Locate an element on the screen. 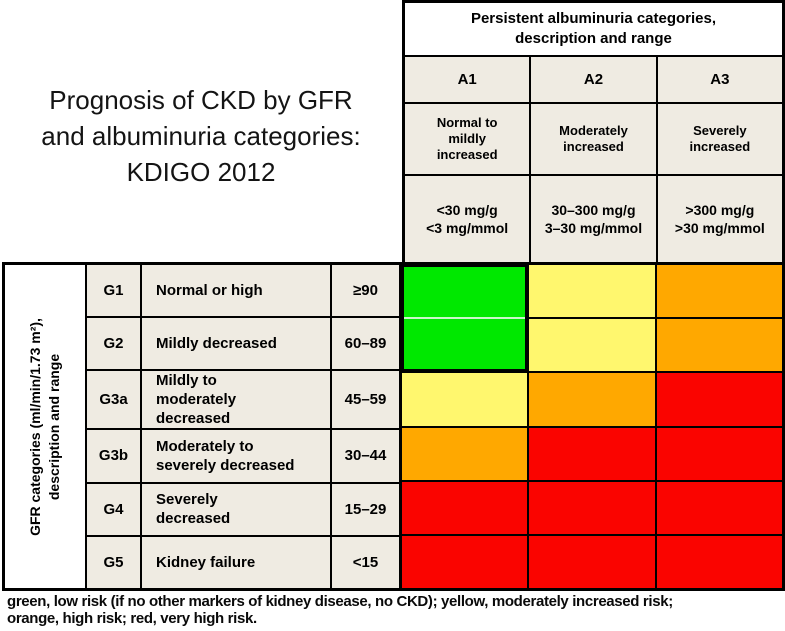 The height and width of the screenshot is (631, 785). risk-cell-G1-A1 is located at coordinates (465, 318).